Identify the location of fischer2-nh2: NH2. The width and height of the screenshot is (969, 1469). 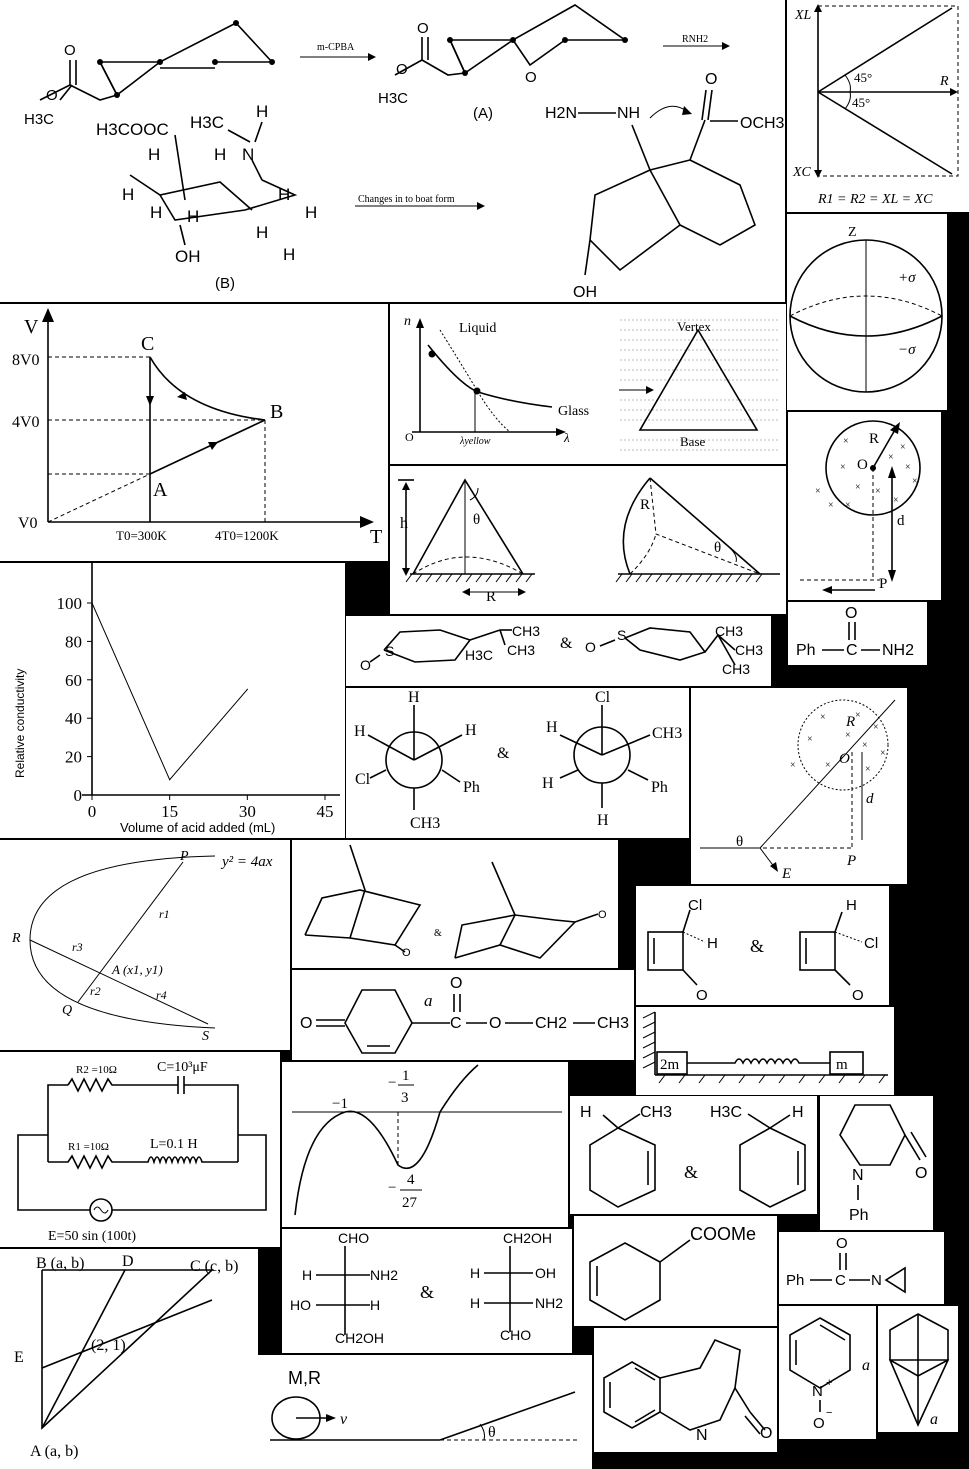
(549, 1303).